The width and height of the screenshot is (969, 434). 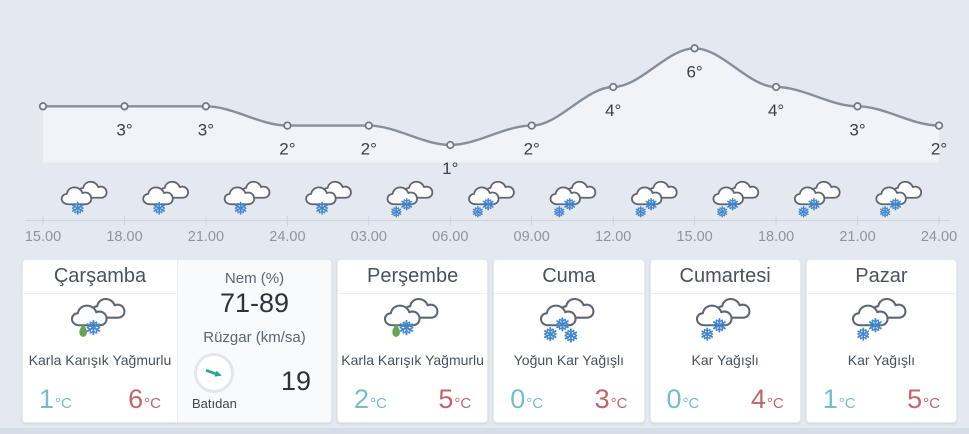 I want to click on wind-label: Rüzgar (km/sa), so click(x=254, y=337).